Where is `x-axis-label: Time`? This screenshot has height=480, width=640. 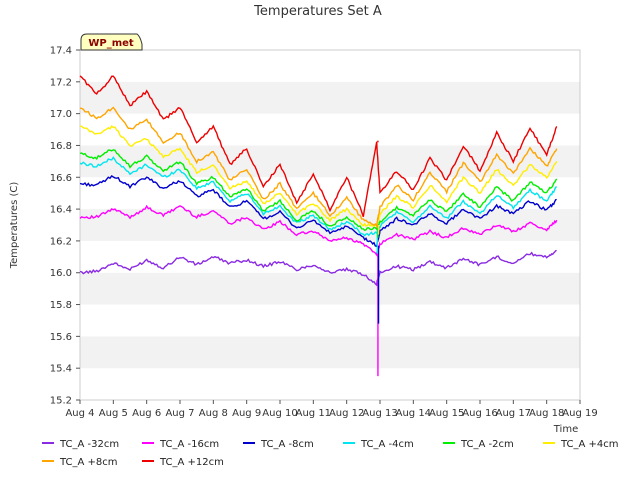
x-axis-label: Time is located at coordinates (565, 429).